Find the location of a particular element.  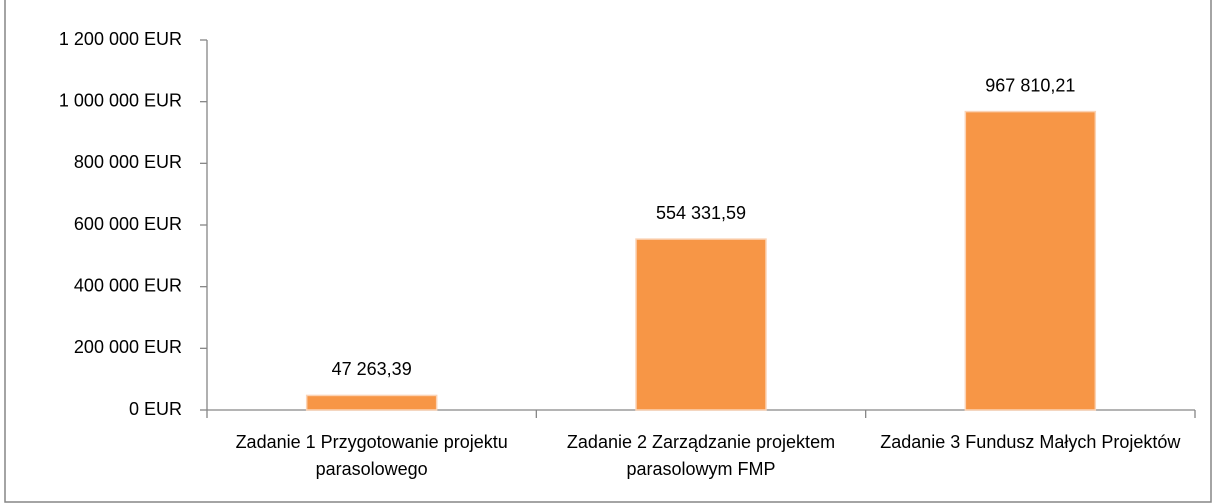

value-label: 47 263,39 is located at coordinates (372, 369).